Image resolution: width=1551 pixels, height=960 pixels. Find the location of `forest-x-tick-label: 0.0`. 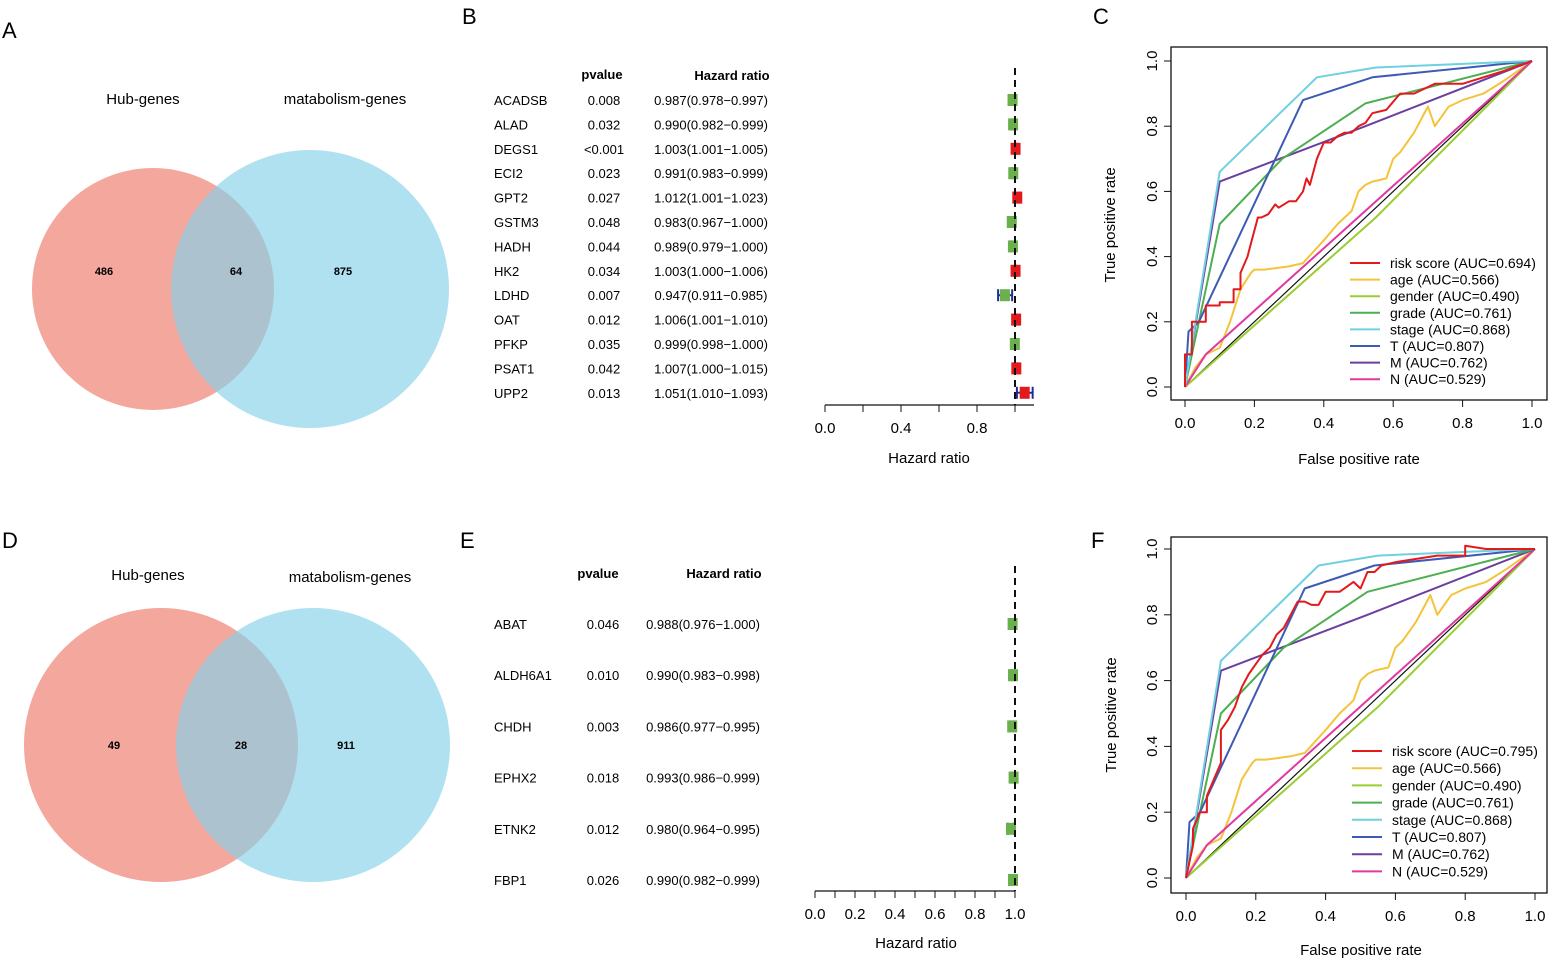

forest-x-tick-label: 0.0 is located at coordinates (825, 428).